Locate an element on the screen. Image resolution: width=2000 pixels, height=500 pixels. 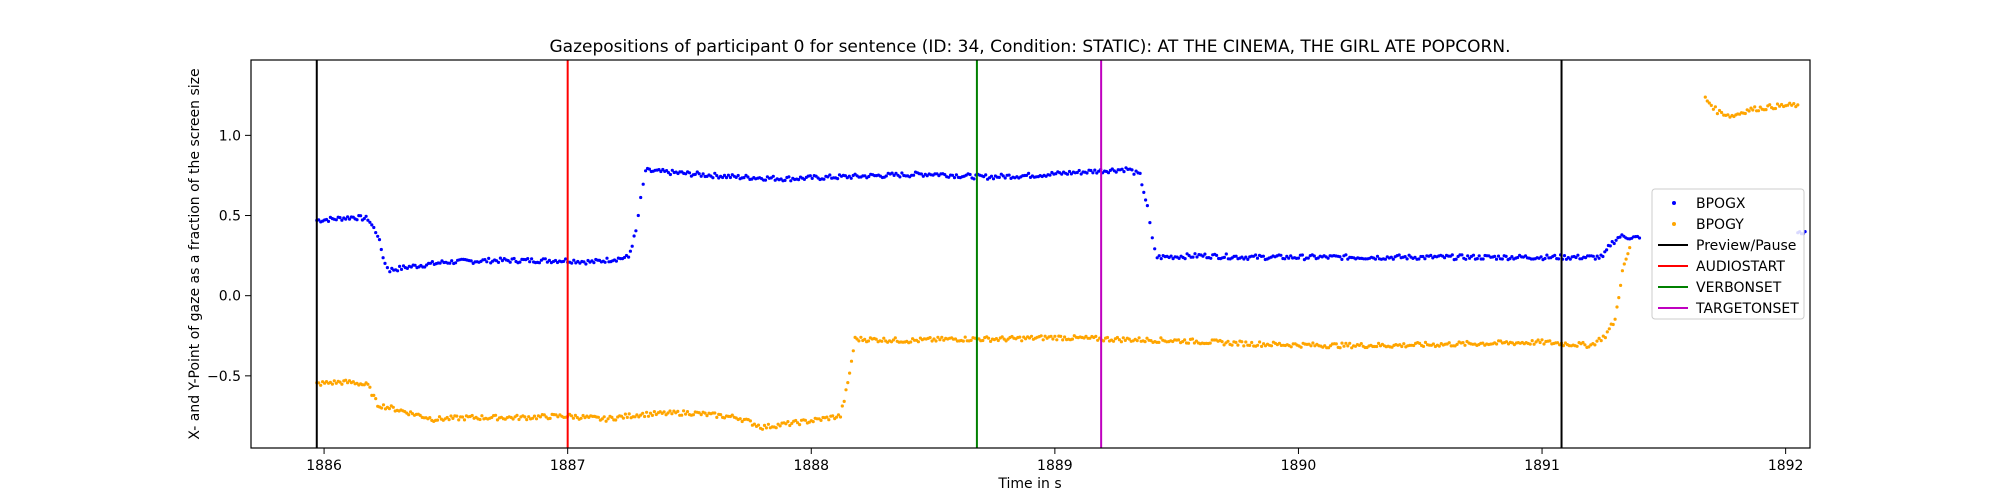
y-tick-label: 0.5 is located at coordinates (230, 217).